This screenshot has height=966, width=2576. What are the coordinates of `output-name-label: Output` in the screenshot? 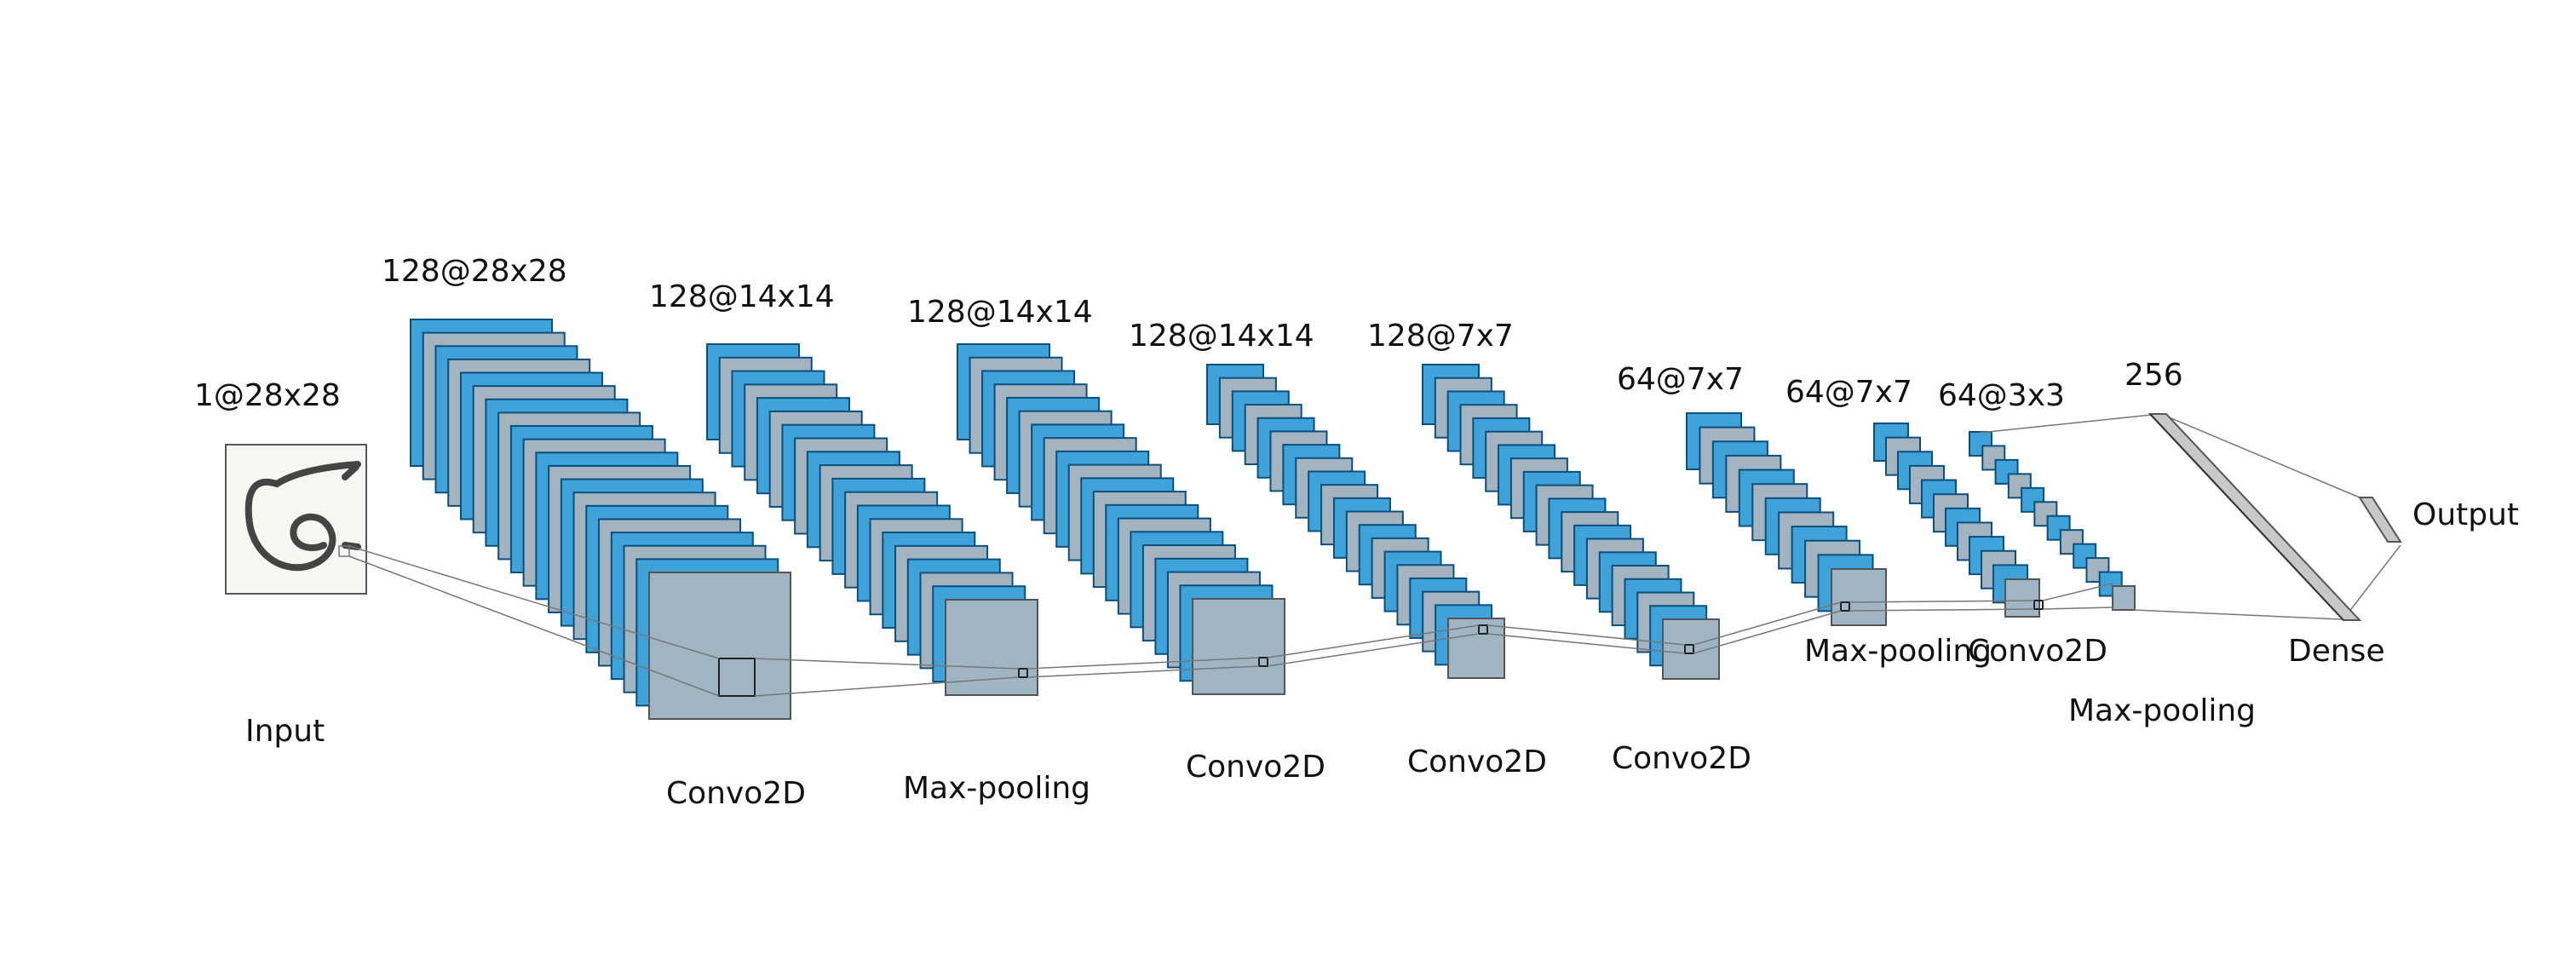 It's located at (2466, 514).